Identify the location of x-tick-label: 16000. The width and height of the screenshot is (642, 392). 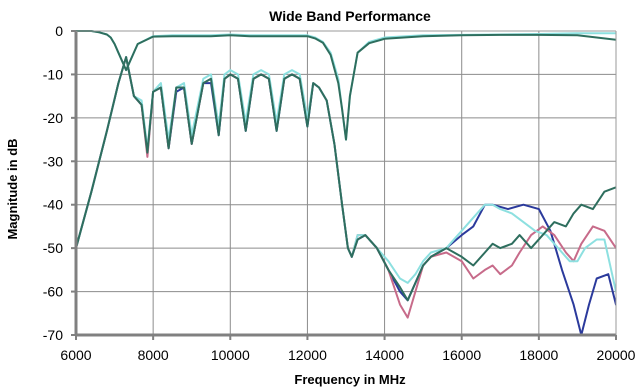
(461, 355).